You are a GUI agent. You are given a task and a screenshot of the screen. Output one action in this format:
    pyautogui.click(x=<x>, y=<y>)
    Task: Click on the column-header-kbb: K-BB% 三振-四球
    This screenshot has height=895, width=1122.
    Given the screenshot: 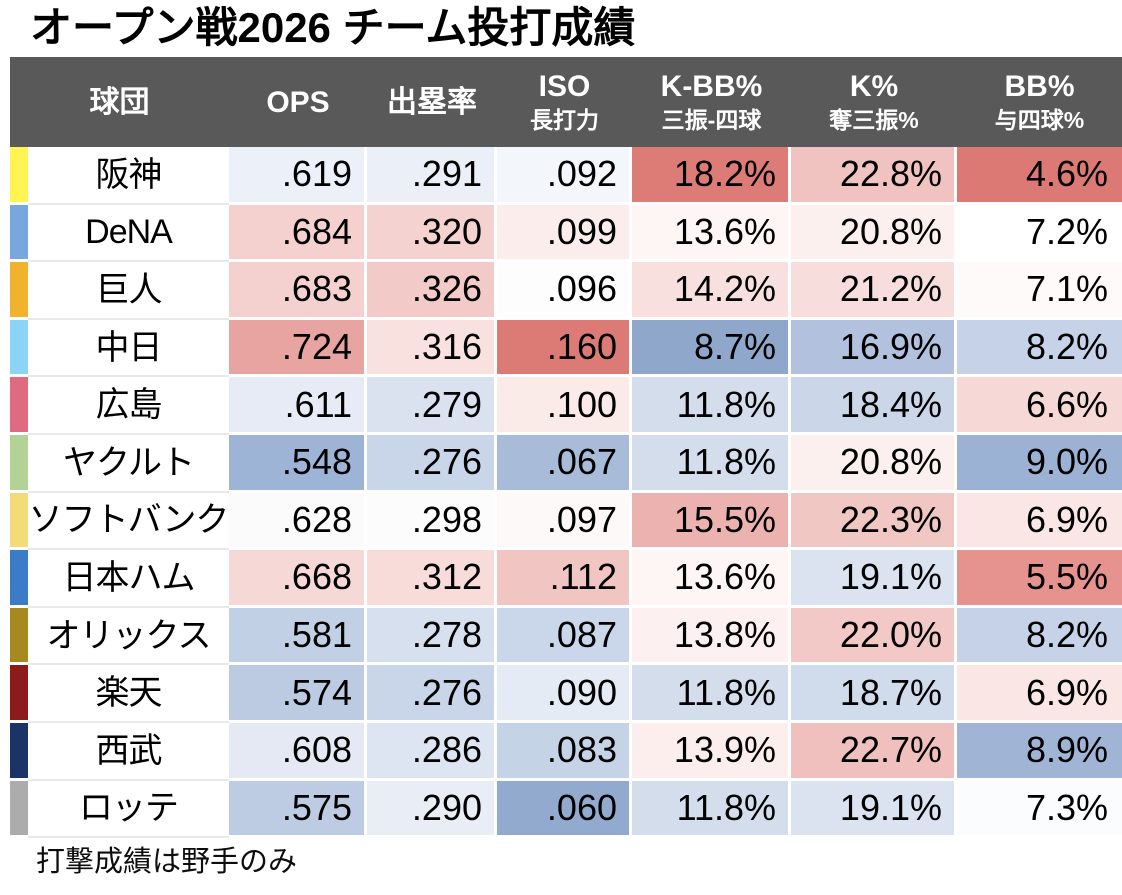 What is the action you would take?
    pyautogui.click(x=711, y=102)
    